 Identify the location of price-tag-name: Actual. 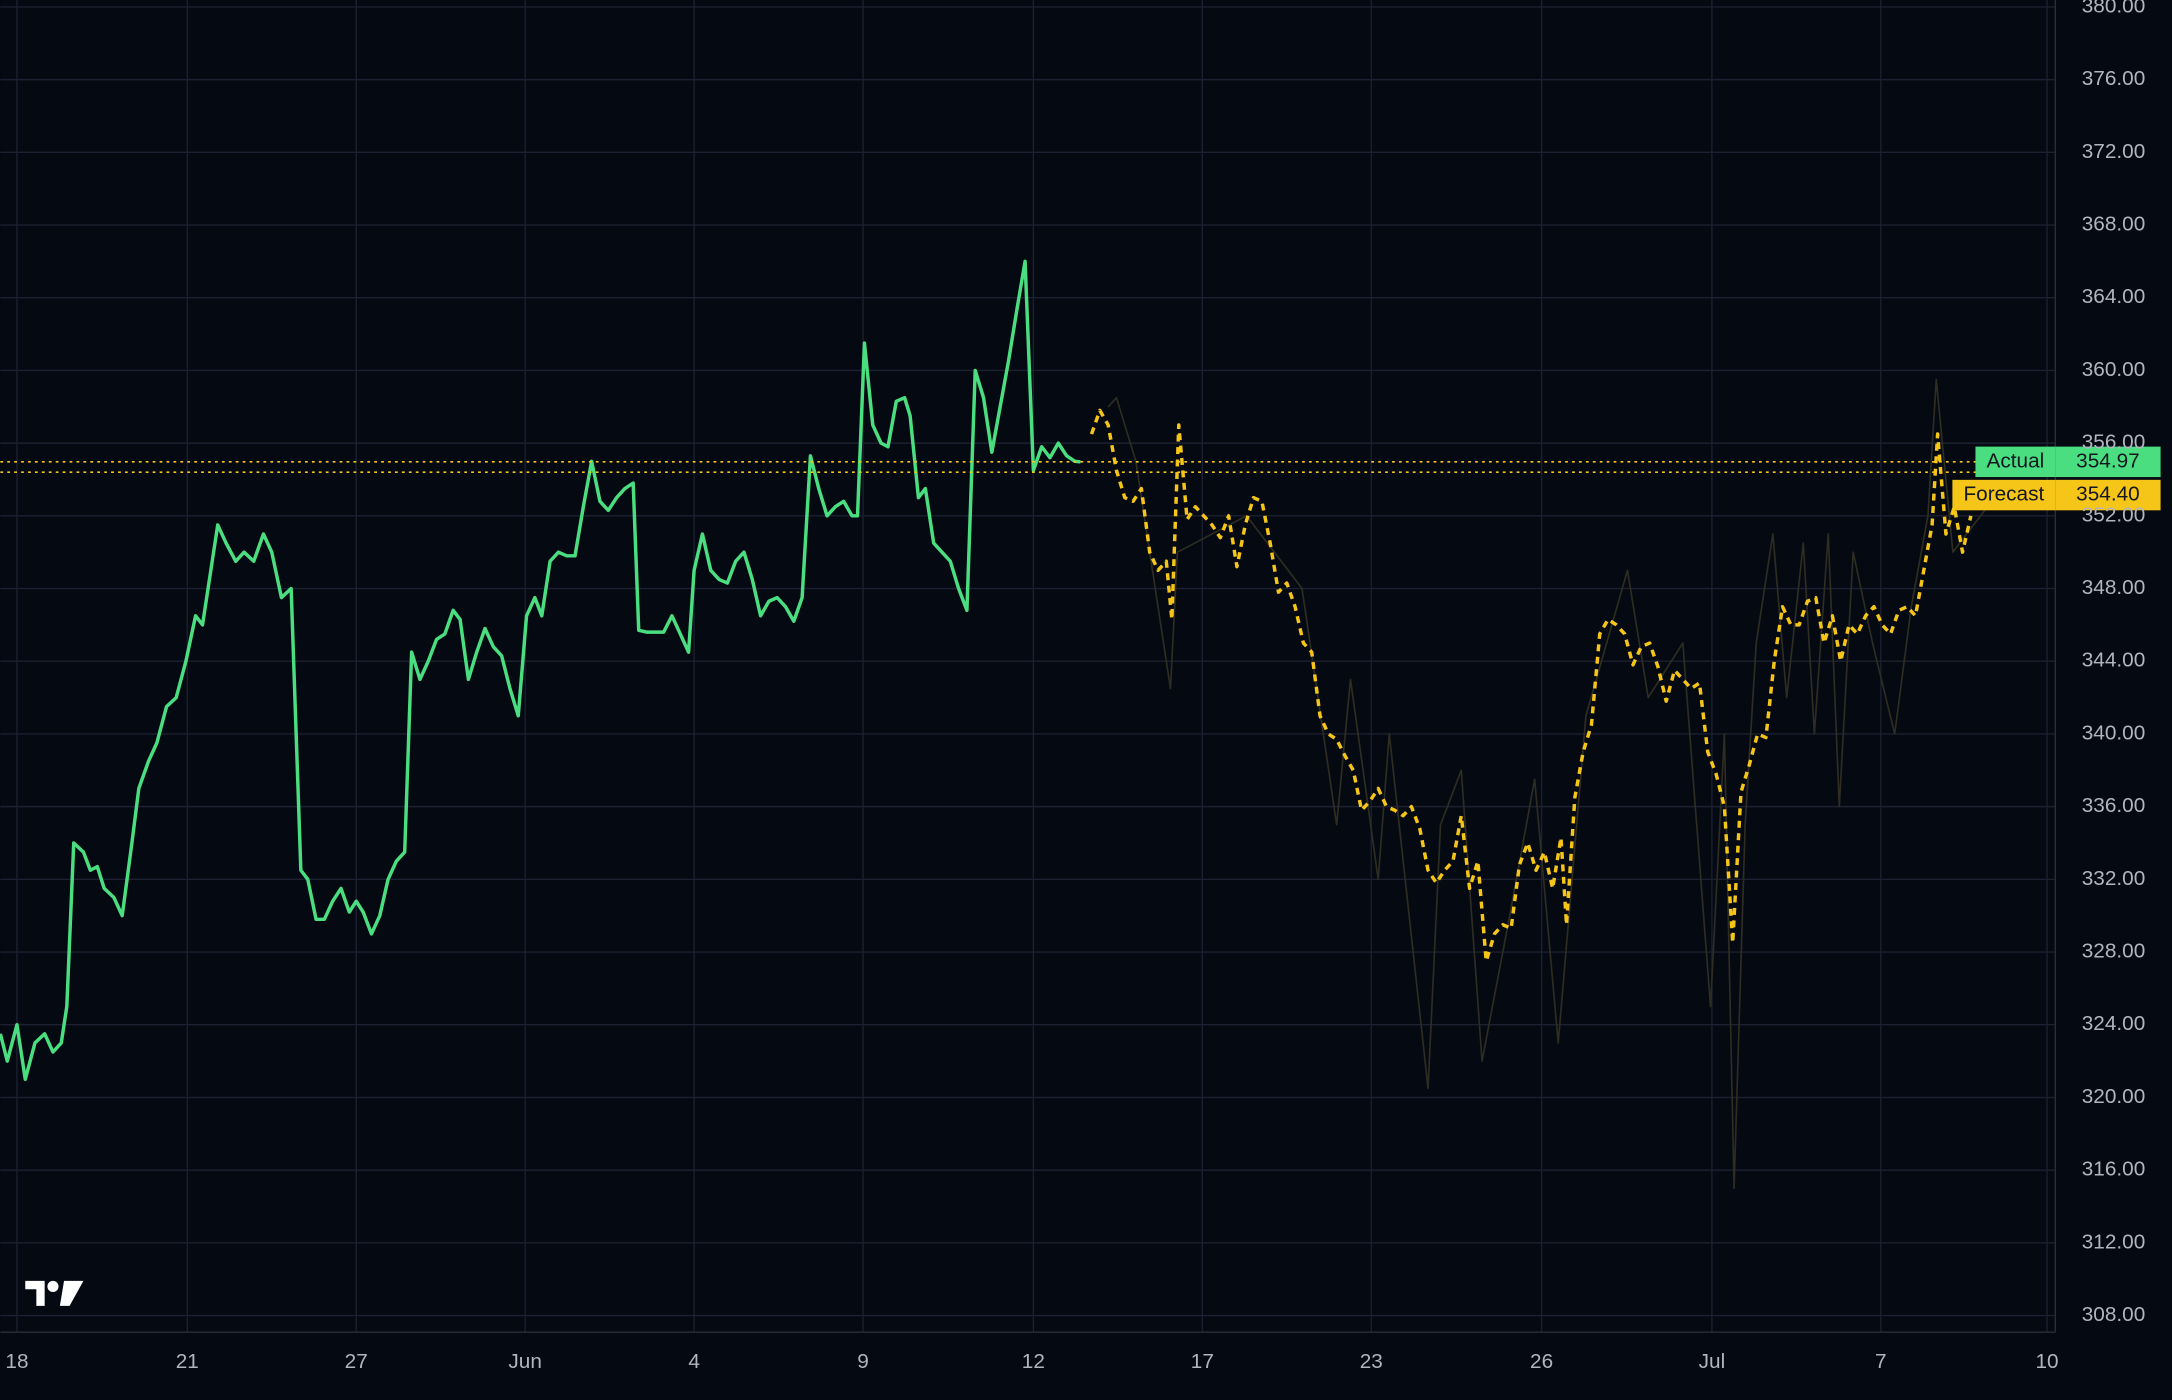
(2016, 460).